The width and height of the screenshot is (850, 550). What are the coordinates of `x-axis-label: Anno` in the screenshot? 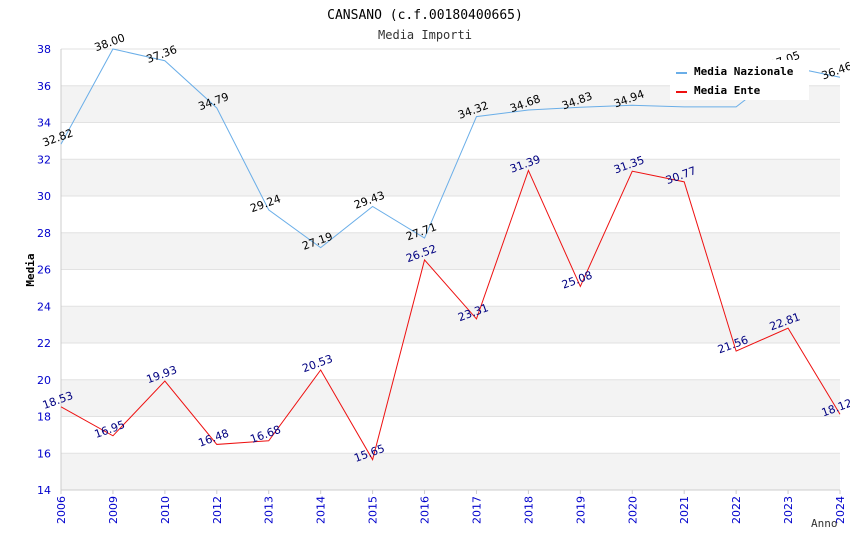 It's located at (824, 523).